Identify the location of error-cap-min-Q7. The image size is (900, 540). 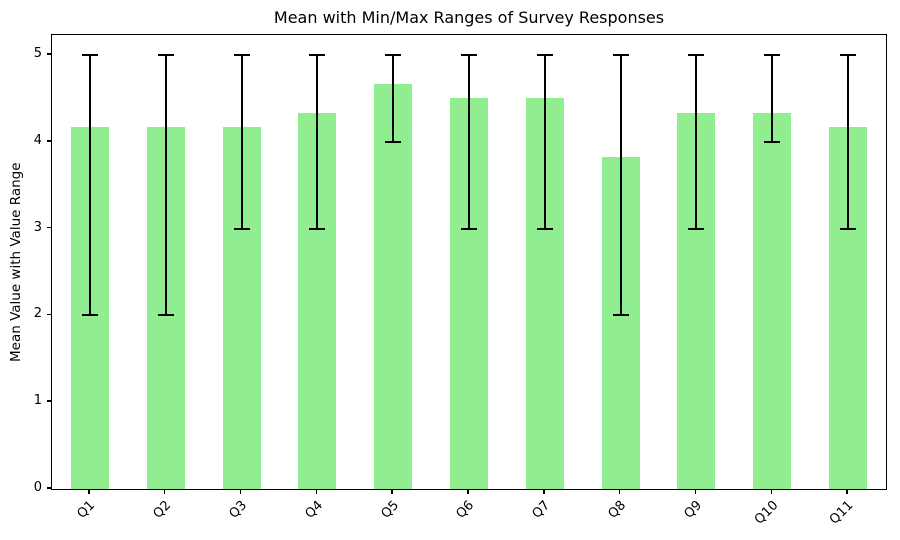
(544, 228).